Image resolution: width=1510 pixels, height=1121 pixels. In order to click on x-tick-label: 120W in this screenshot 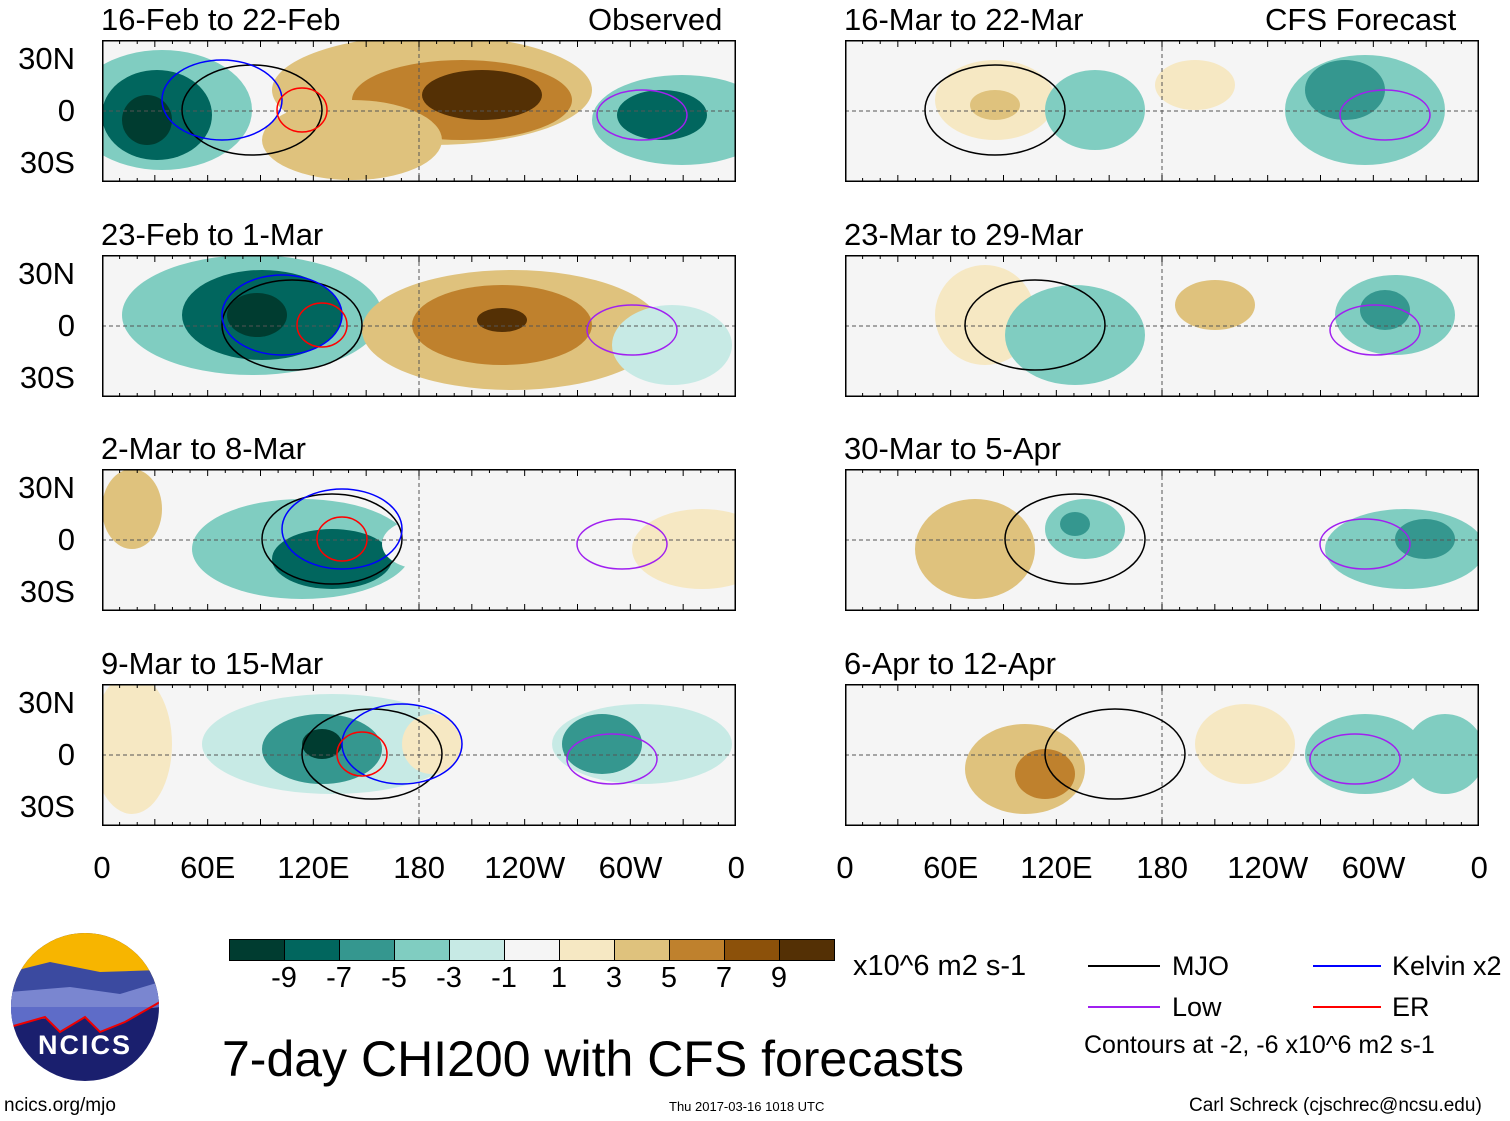, I will do `click(525, 867)`.